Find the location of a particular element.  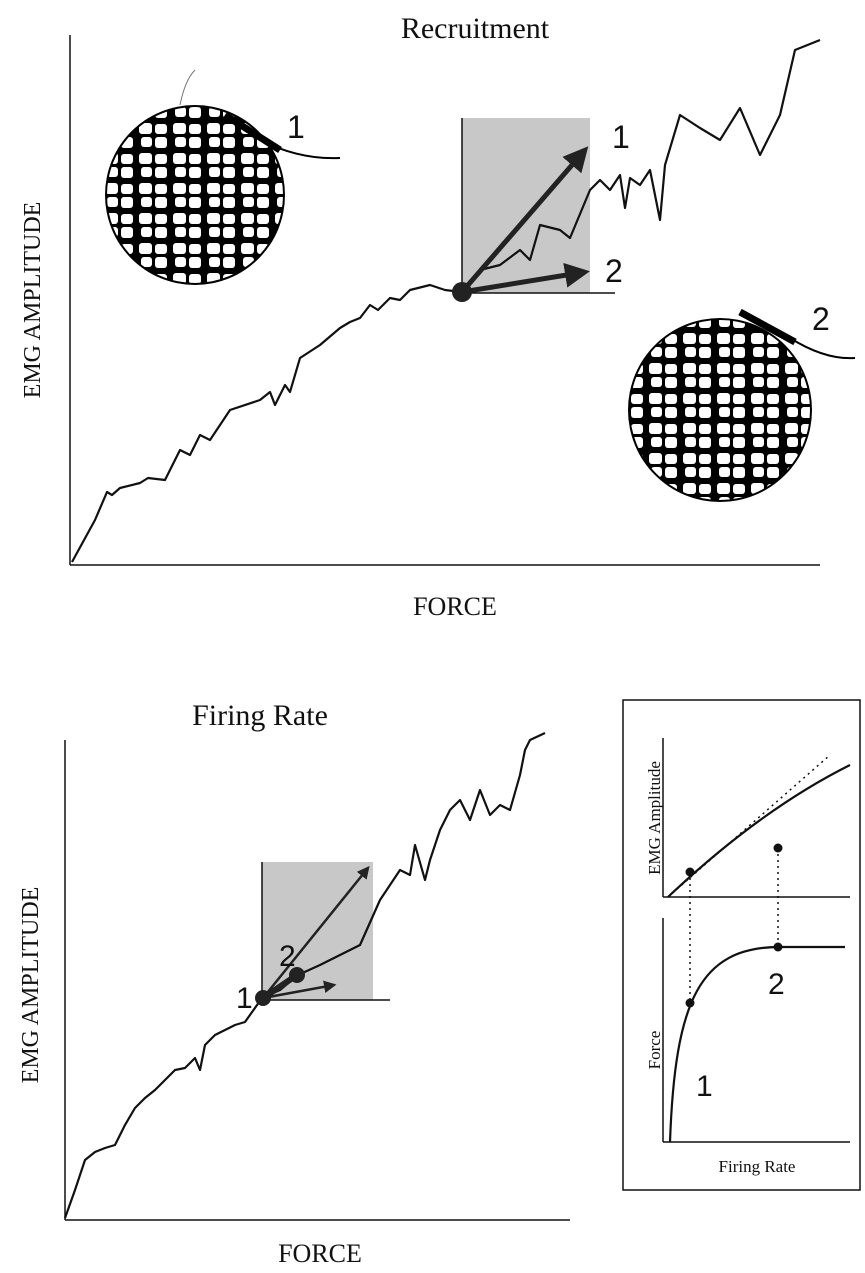

electrode-label: 2 is located at coordinates (821, 319).